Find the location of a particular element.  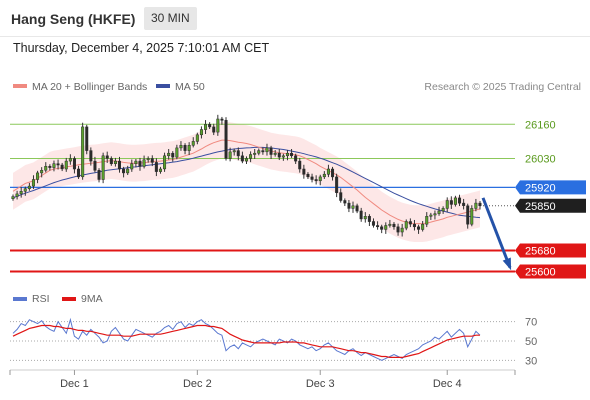

ma50-line is located at coordinates (246, 182).